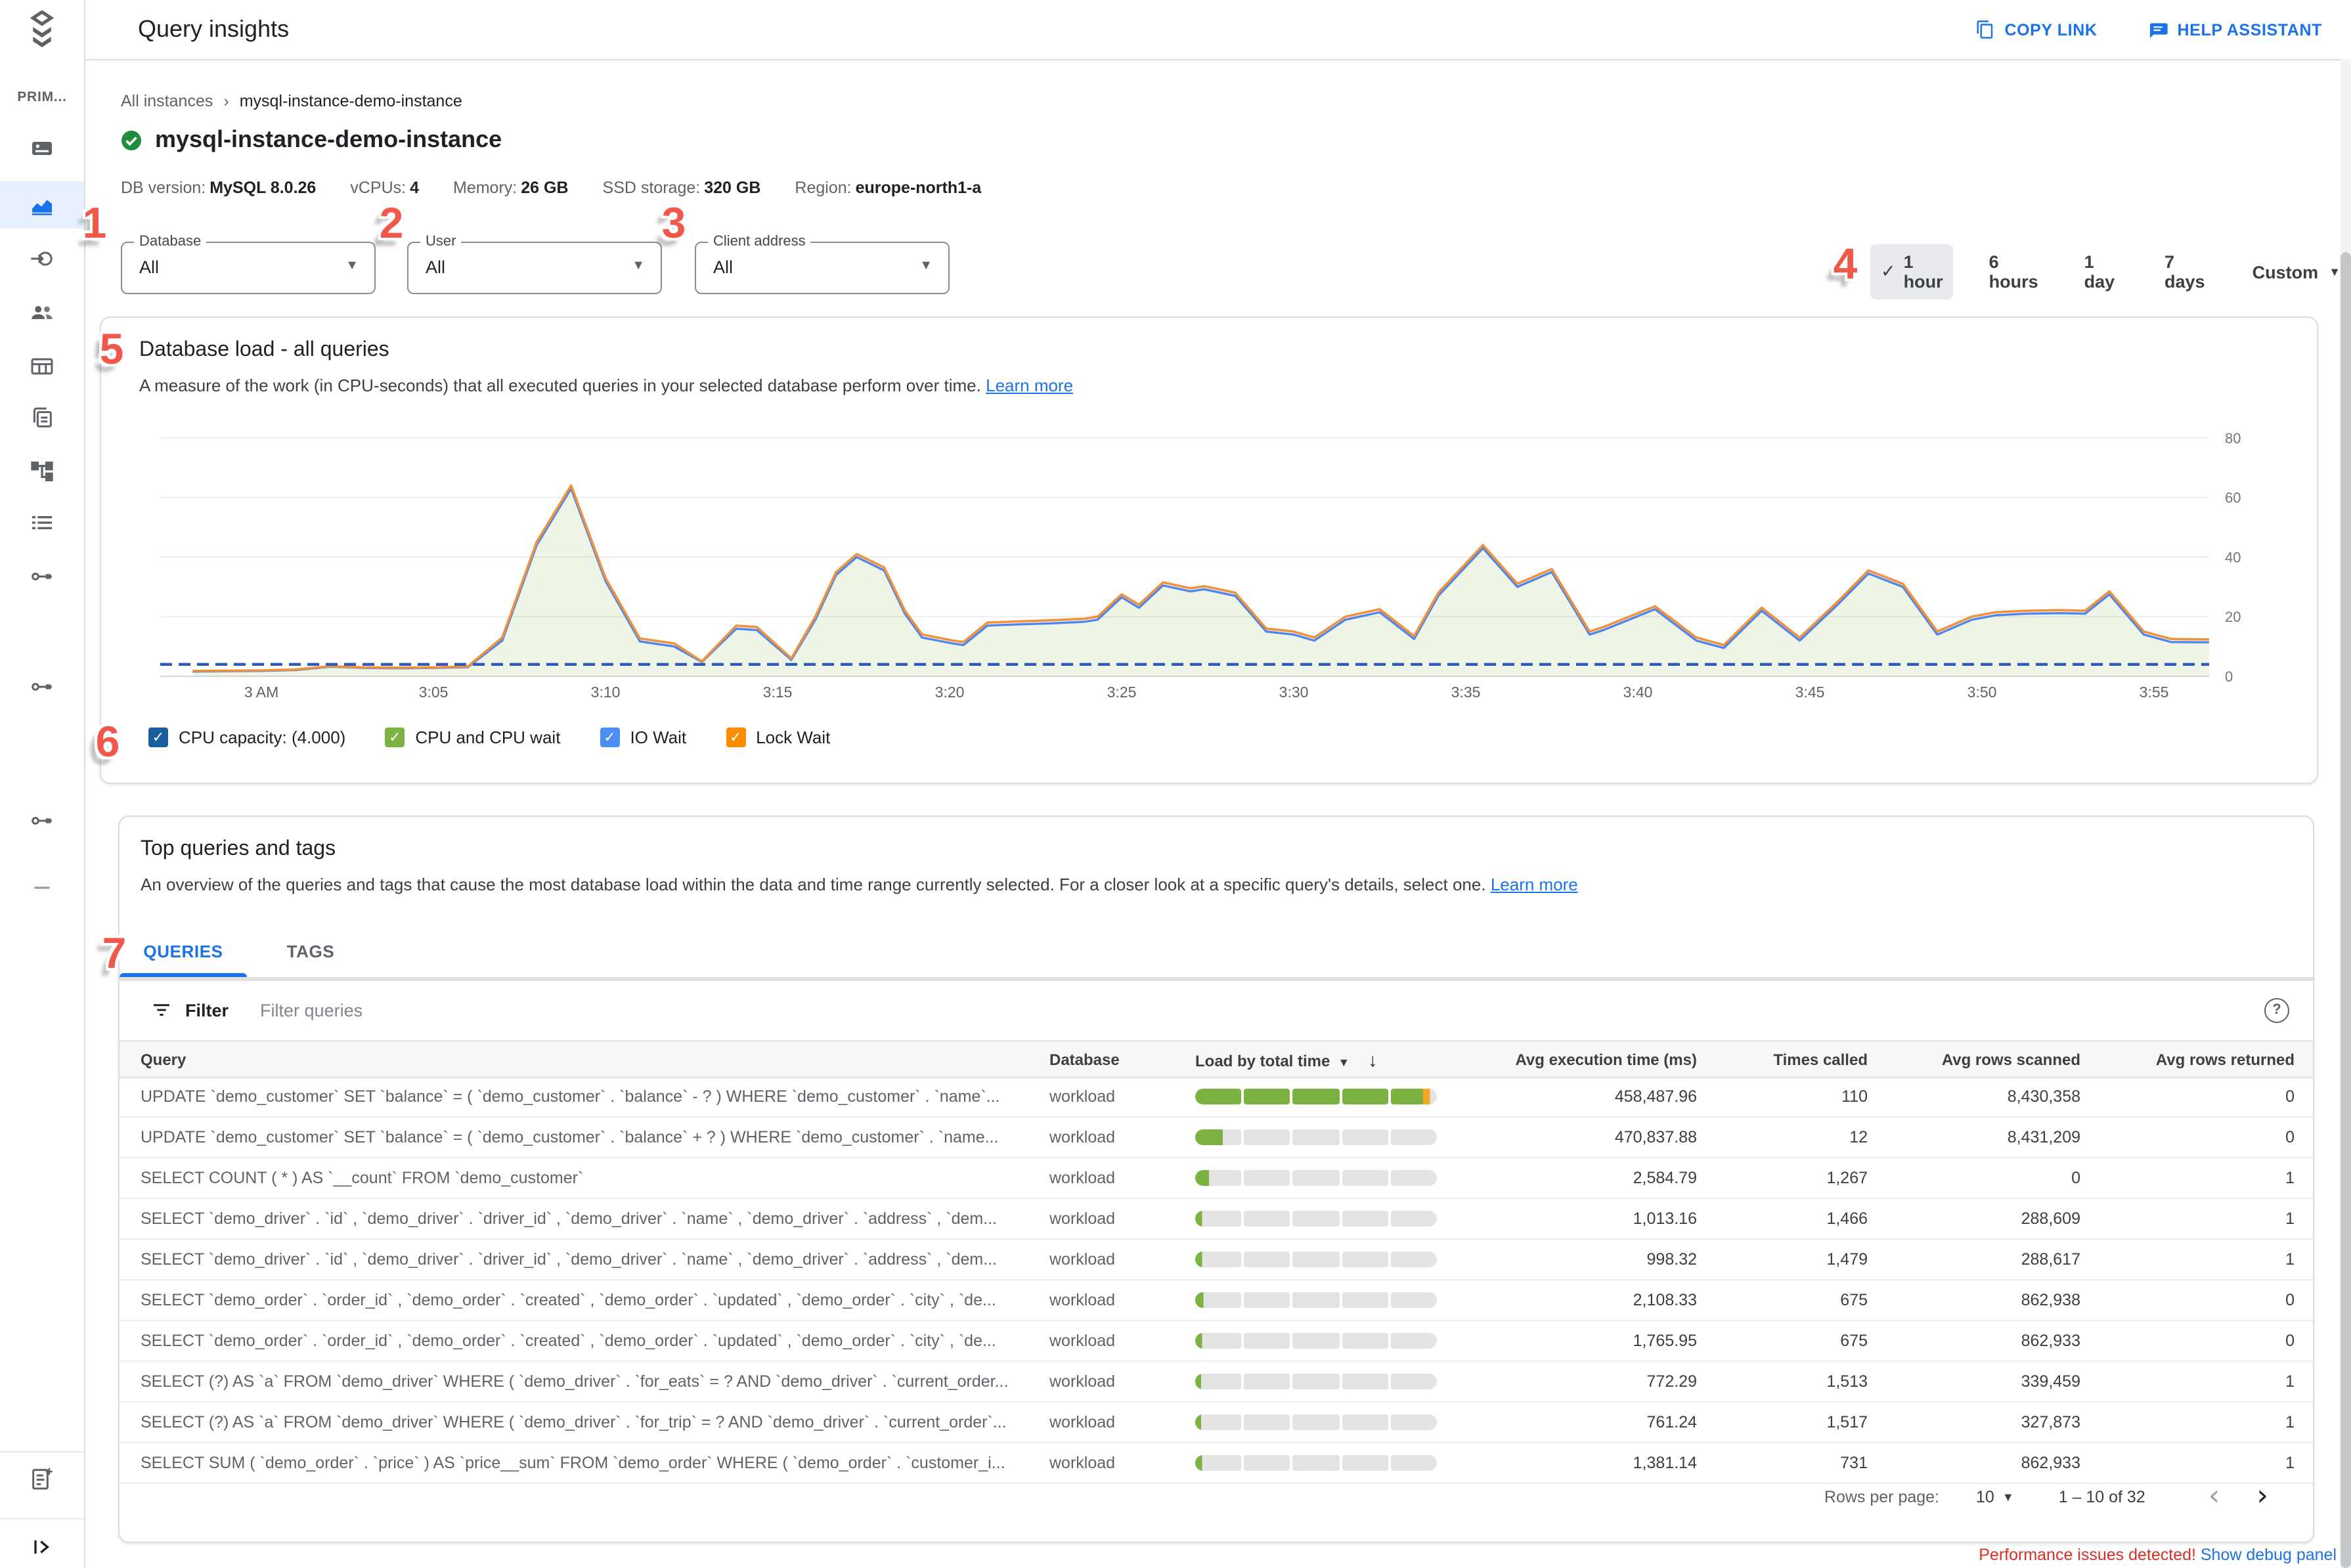  Describe the element at coordinates (2013, 272) in the screenshot. I see `time-range-option-6-hours: 6 hours` at that location.